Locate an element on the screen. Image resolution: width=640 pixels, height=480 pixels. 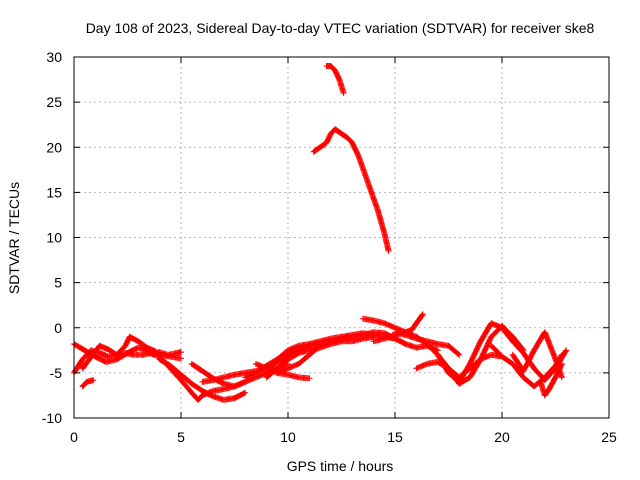
x-tick-label: 20 is located at coordinates (502, 437).